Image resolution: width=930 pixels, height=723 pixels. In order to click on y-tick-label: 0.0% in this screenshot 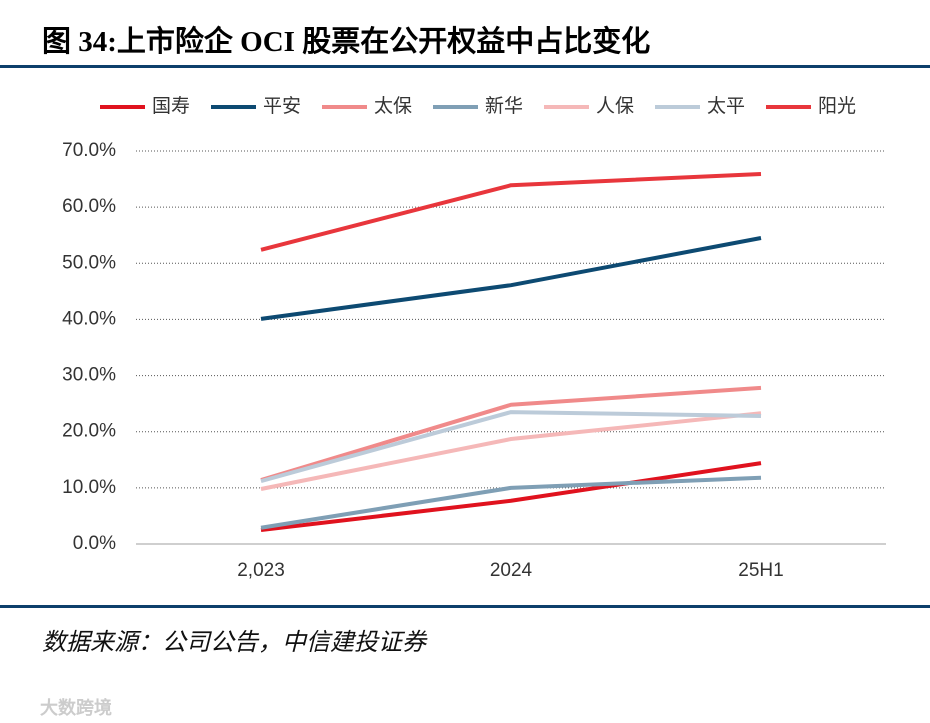, I will do `click(94, 543)`.